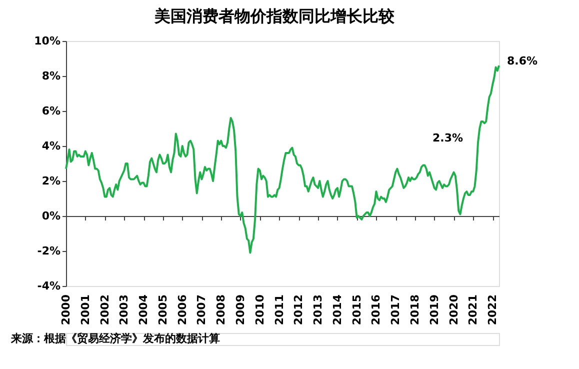 The height and width of the screenshot is (369, 579). I want to click on x-tick-label: 2011, so click(279, 310).